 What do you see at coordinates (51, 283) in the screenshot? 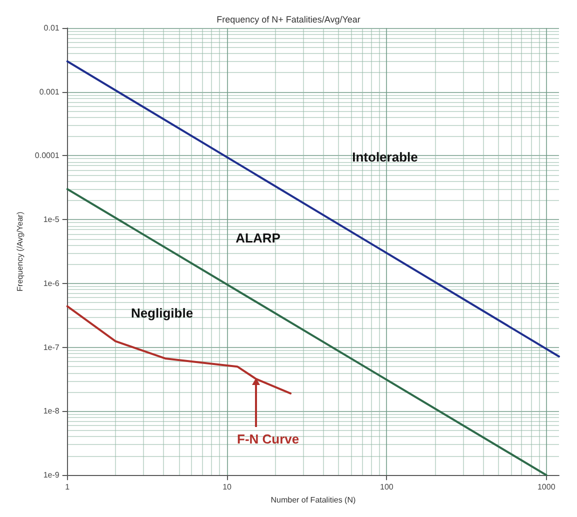
I see `y-tick-label: 1e-6` at bounding box center [51, 283].